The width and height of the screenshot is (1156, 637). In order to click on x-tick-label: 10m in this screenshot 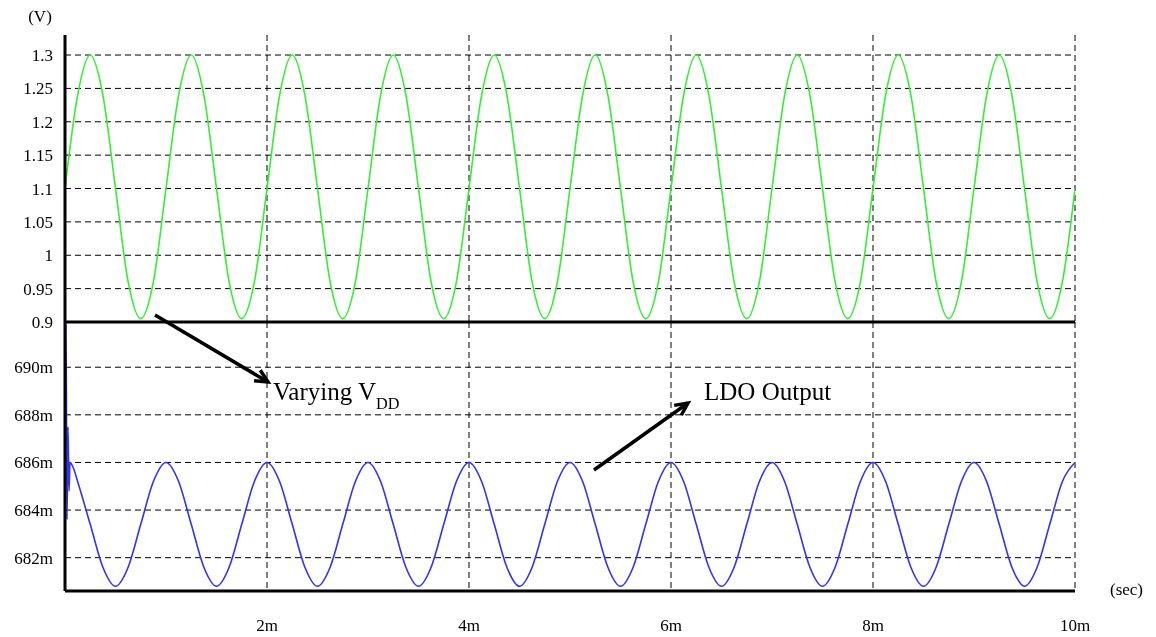, I will do `click(1075, 626)`.